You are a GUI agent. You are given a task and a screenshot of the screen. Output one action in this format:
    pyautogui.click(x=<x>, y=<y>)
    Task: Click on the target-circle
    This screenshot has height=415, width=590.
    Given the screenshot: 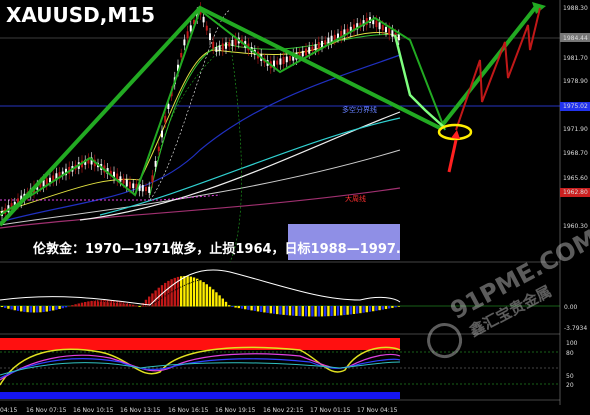 What is the action you would take?
    pyautogui.click(x=455, y=132)
    